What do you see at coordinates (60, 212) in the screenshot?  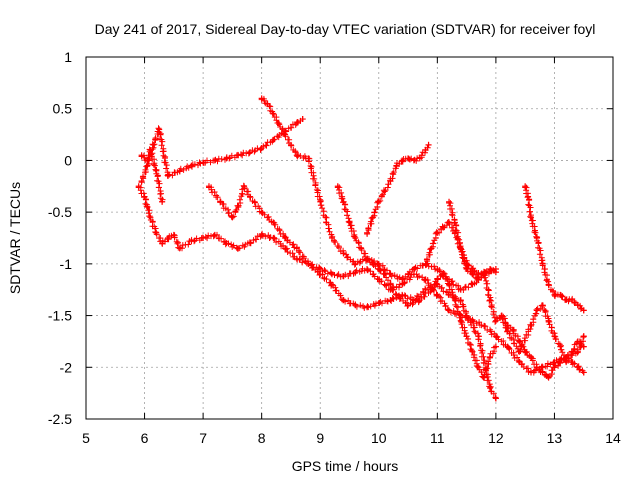 I see `y-tick-label: -0.5` at bounding box center [60, 212].